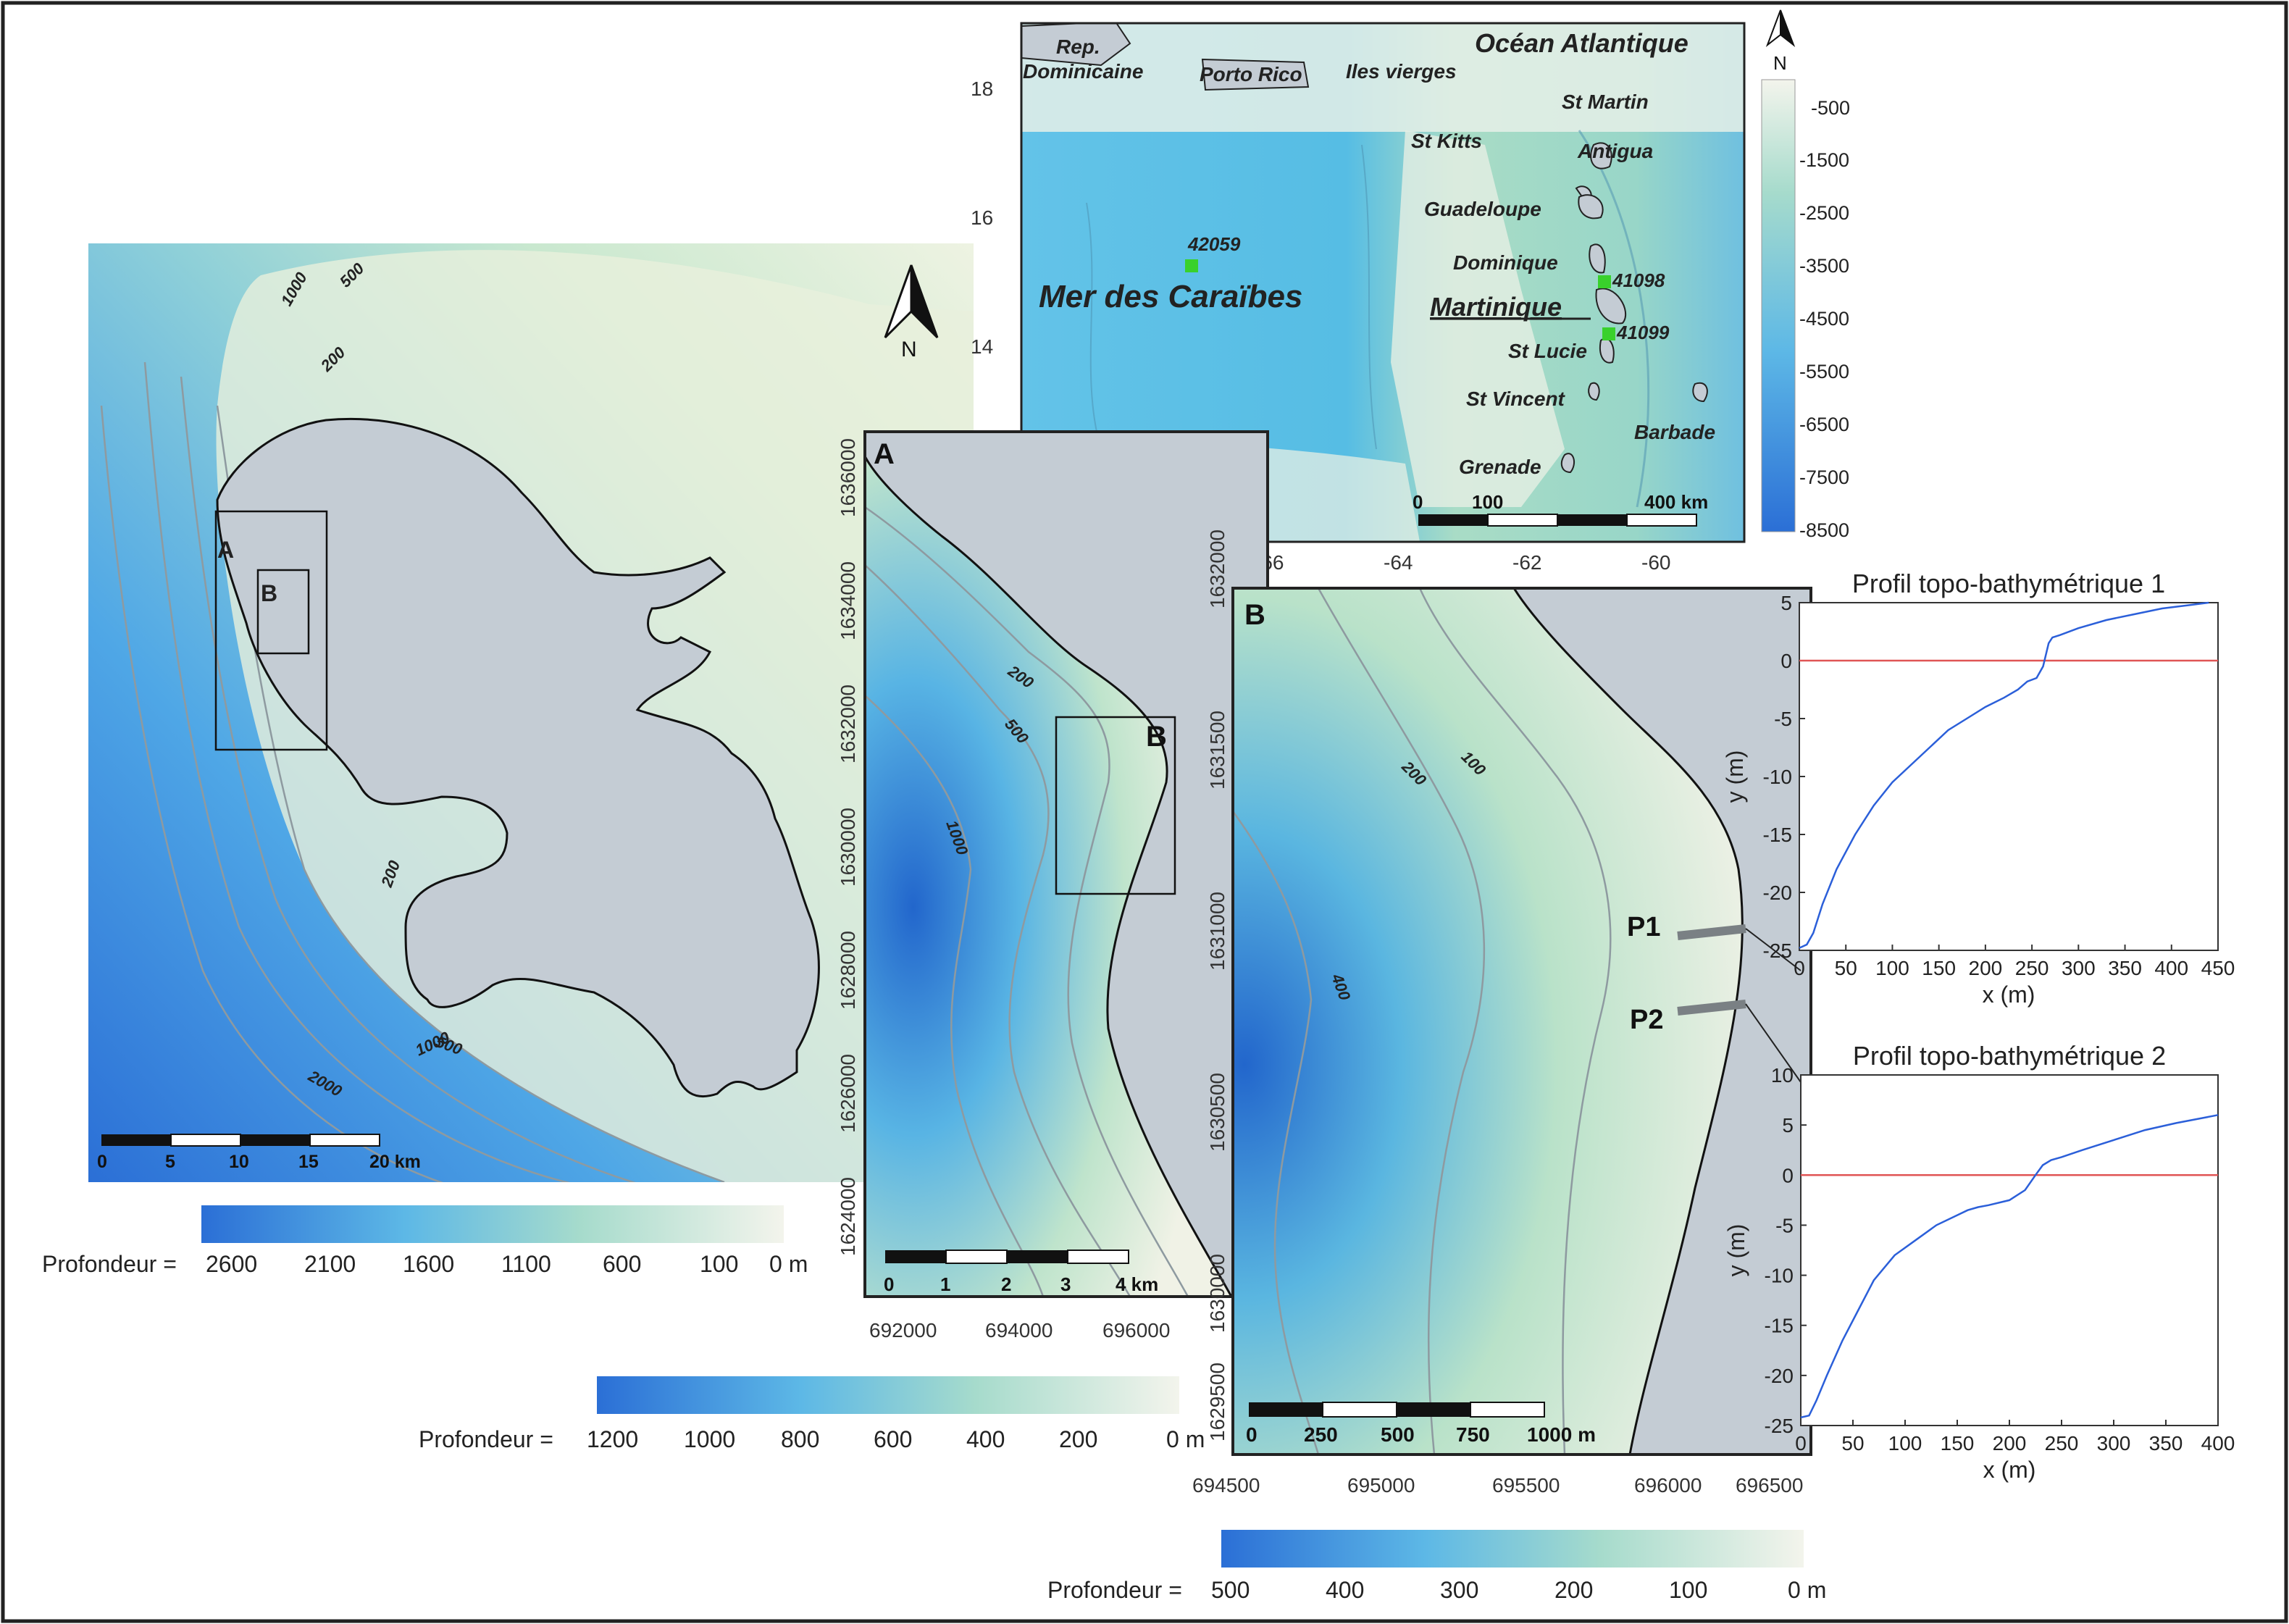 The width and height of the screenshot is (2289, 1624). What do you see at coordinates (1824, 213) in the screenshot?
I see `regional-legend-value: -2500` at bounding box center [1824, 213].